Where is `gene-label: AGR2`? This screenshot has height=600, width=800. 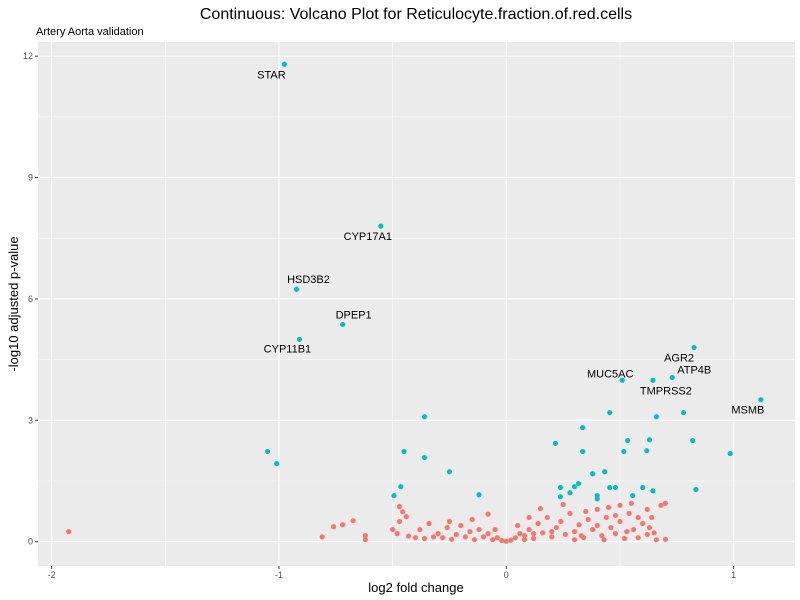
gene-label: AGR2 is located at coordinates (679, 358).